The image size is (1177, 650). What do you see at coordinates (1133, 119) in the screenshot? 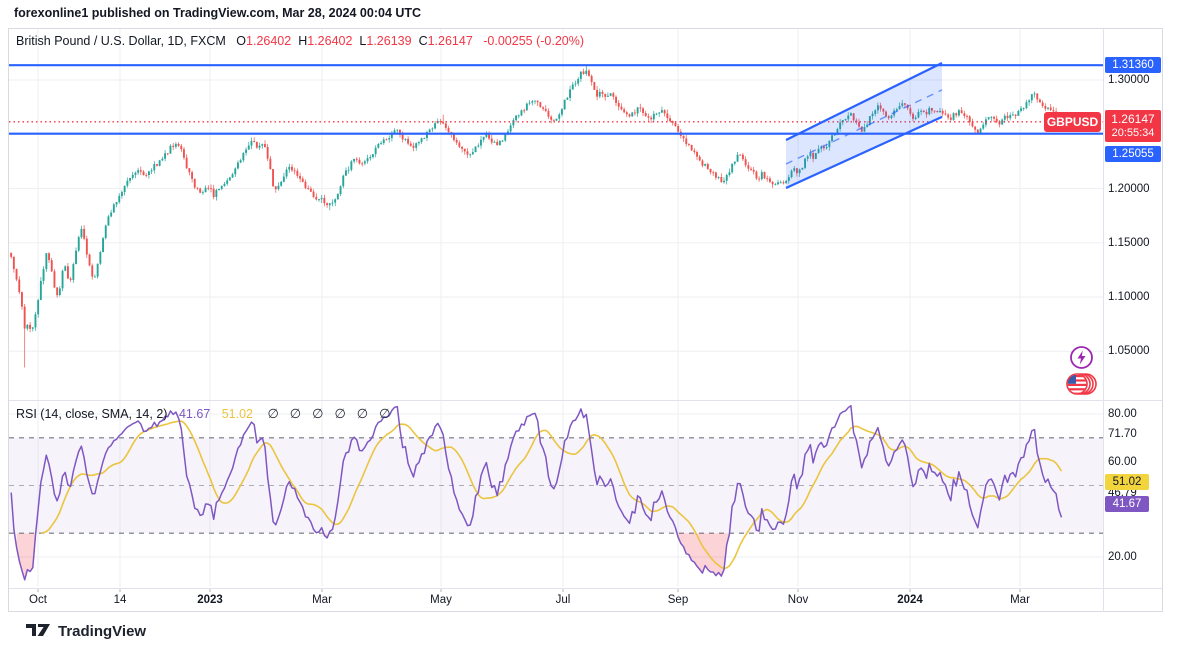
I see `last-price-value: 1.26147` at bounding box center [1133, 119].